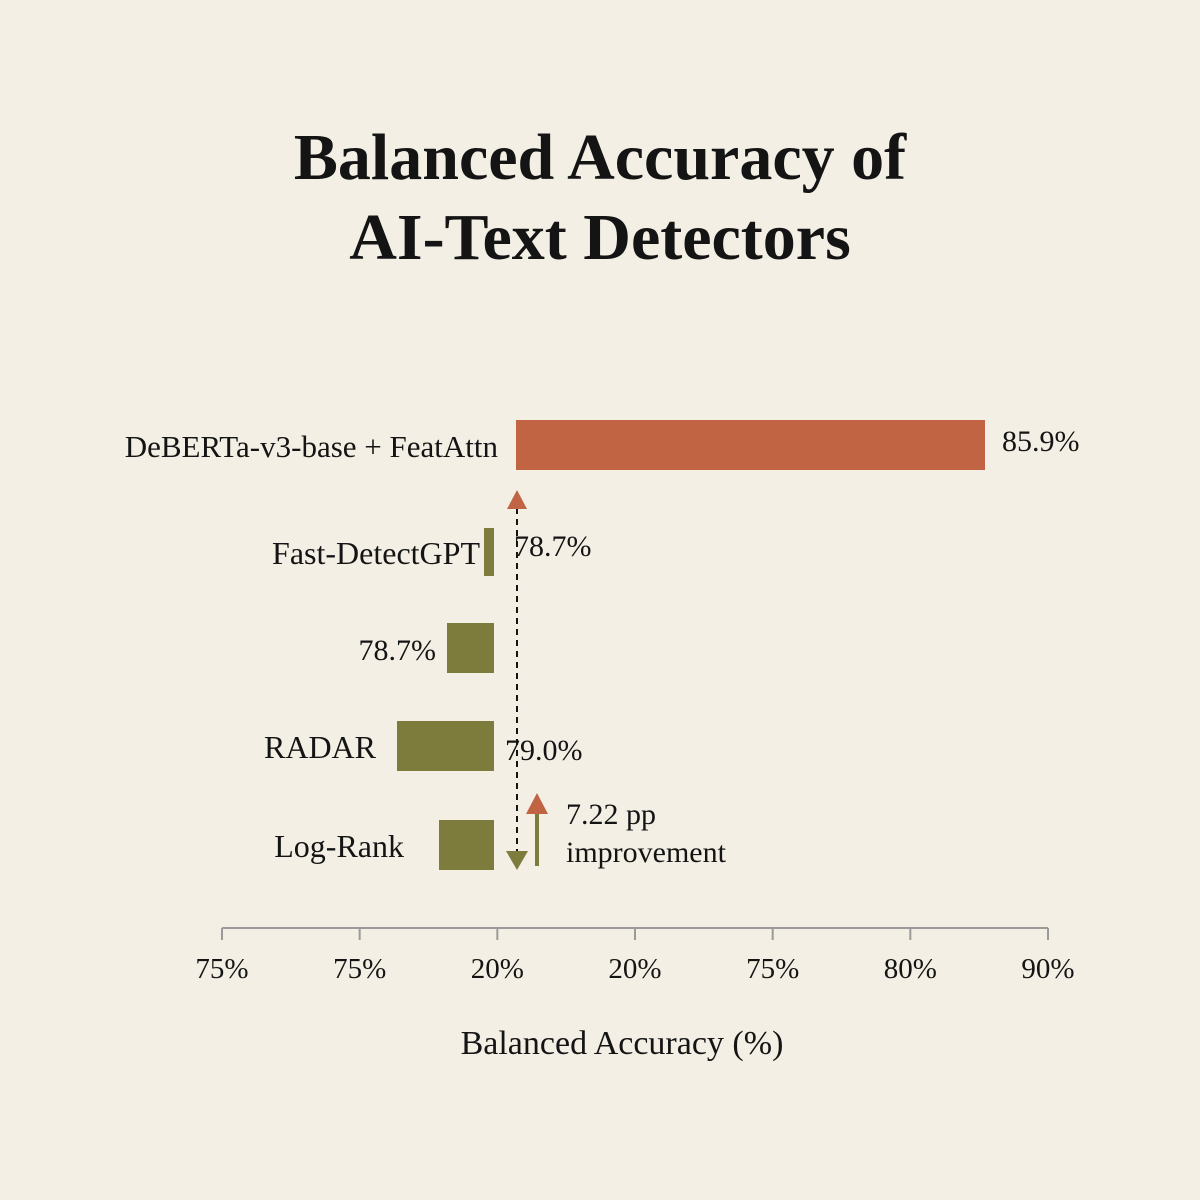  Describe the element at coordinates (359, 969) in the screenshot. I see `x-tick-label-1: 75%` at that location.